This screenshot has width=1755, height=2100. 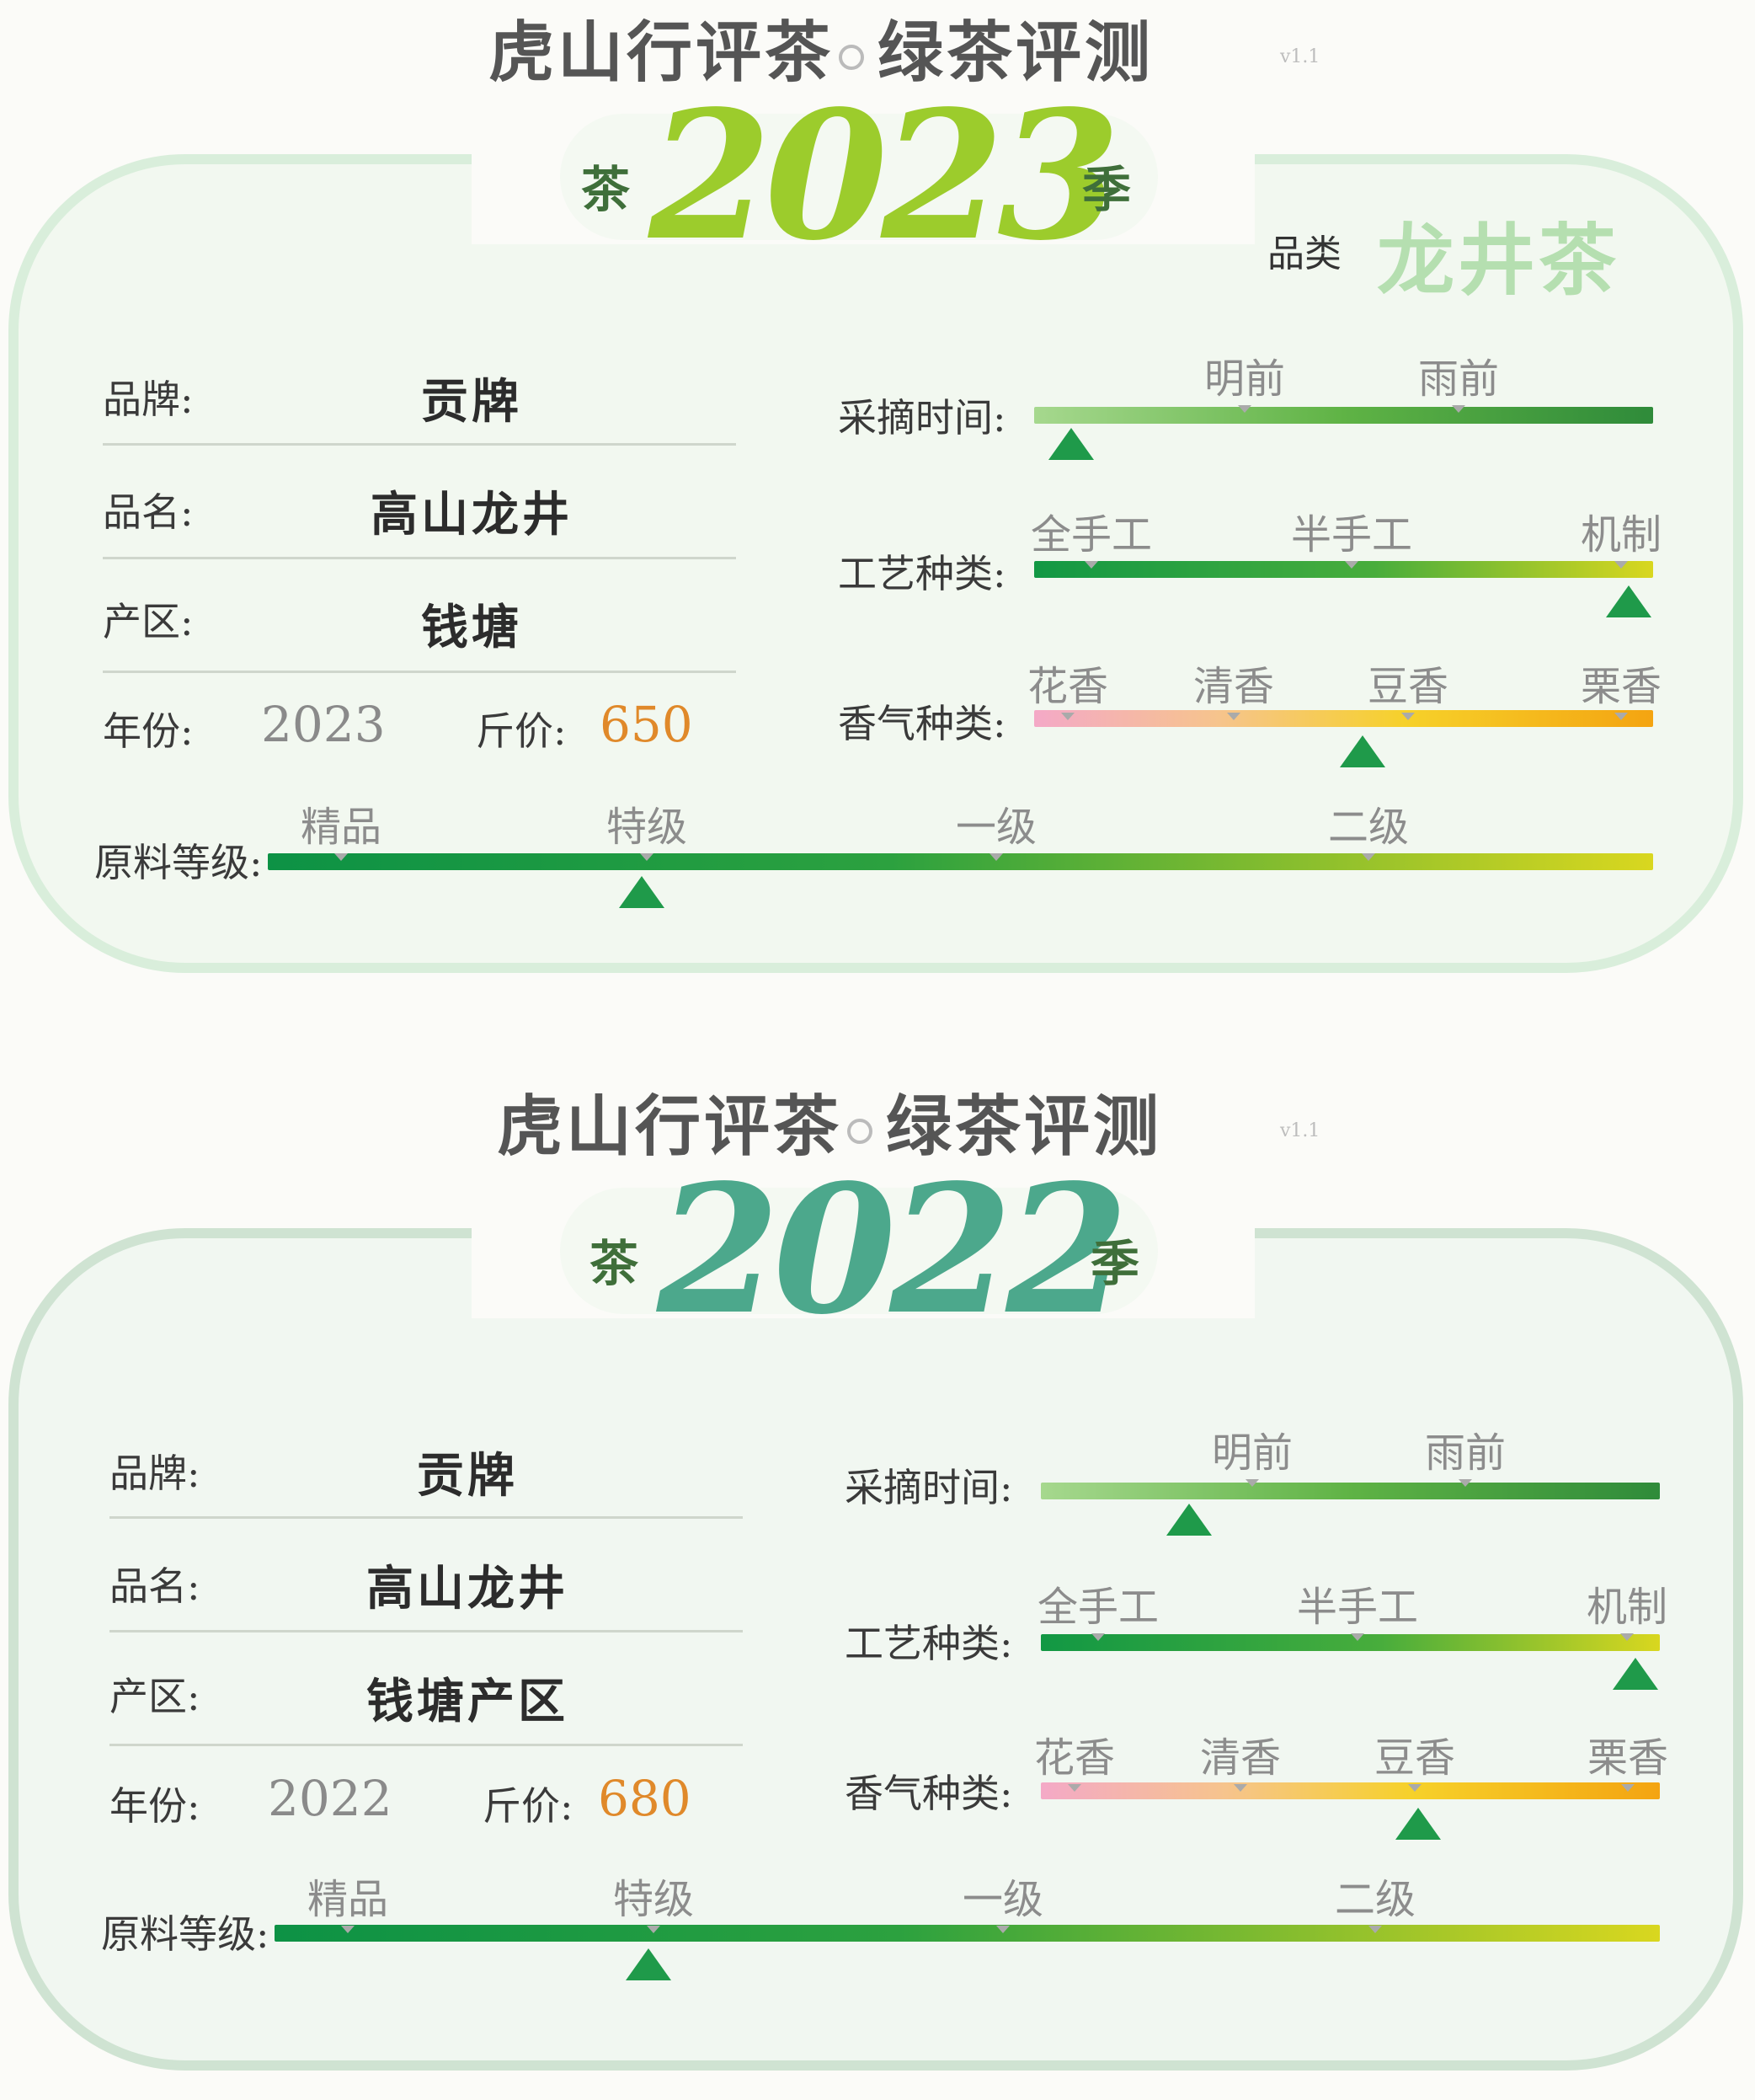 I want to click on origin-value: 钱塘, so click(x=471, y=628).